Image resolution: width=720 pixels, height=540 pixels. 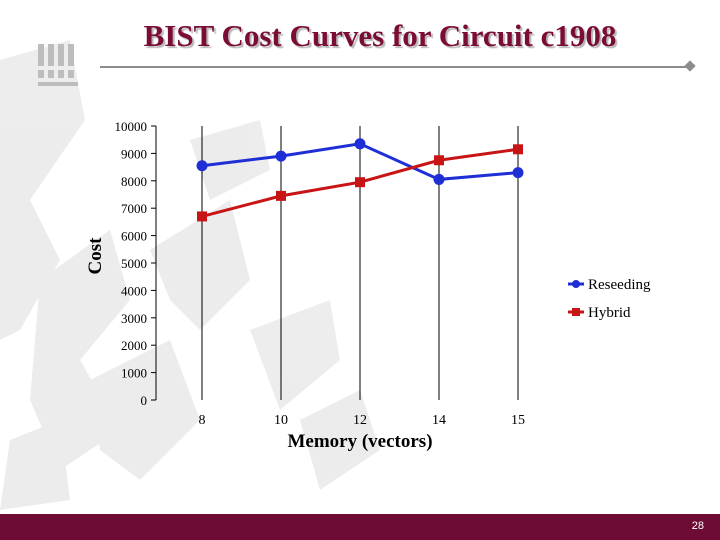 I want to click on footer-bar: 28, so click(x=360, y=527).